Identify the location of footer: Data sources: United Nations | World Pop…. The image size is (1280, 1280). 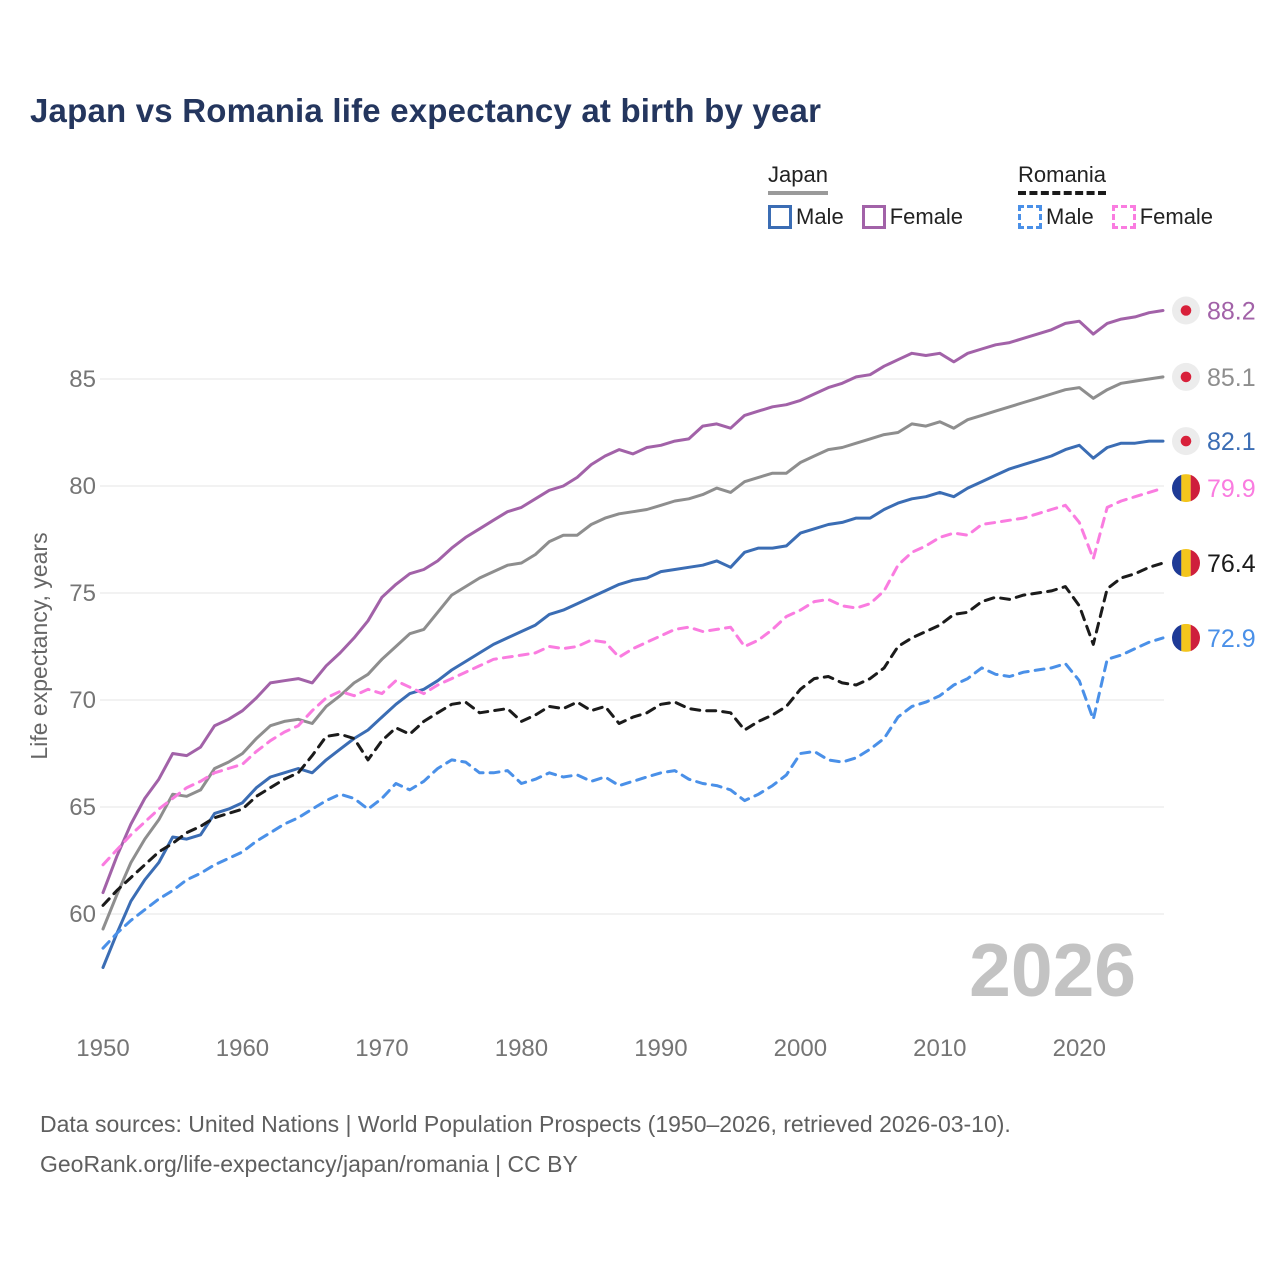
(525, 1144).